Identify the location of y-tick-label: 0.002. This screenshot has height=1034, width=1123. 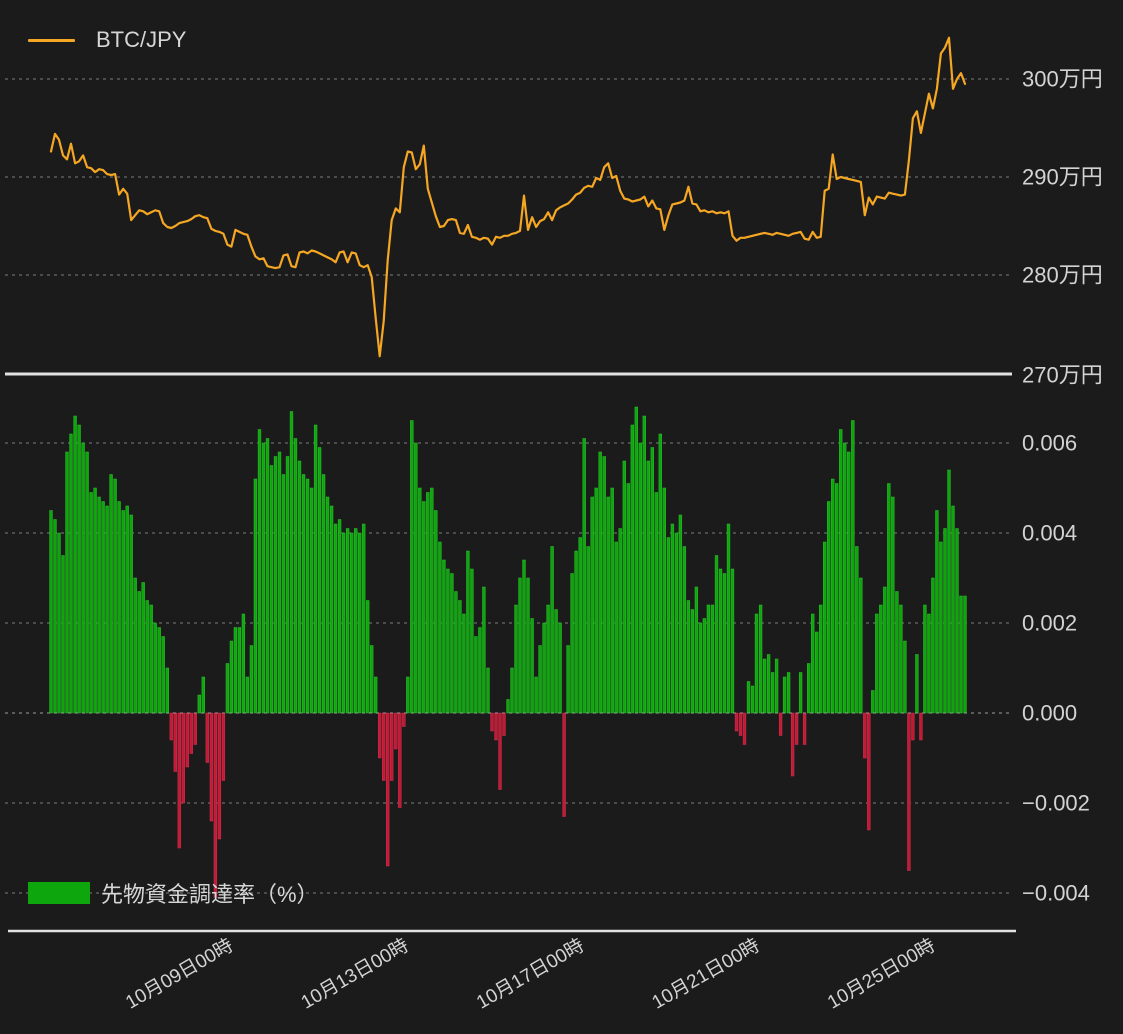
(1049, 623).